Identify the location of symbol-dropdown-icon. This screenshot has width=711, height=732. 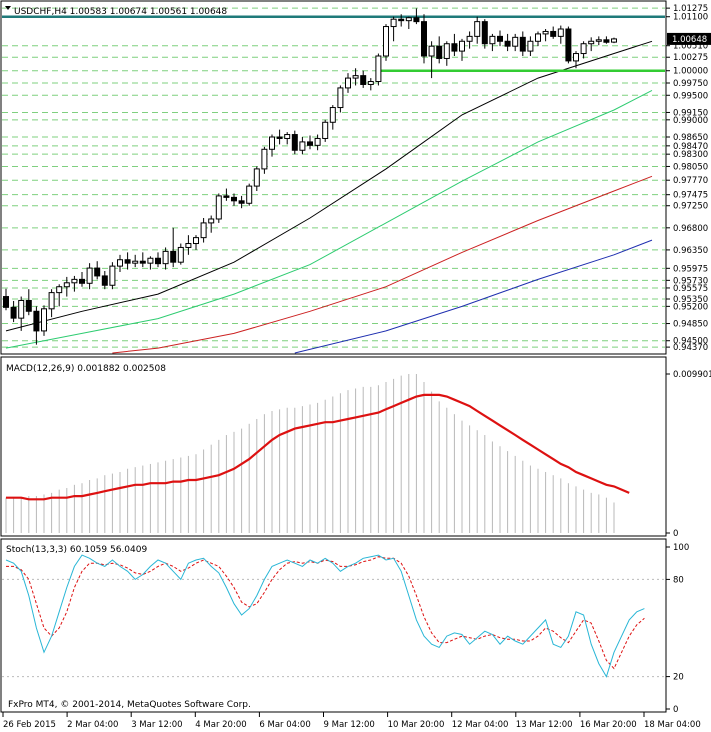
(8, 8).